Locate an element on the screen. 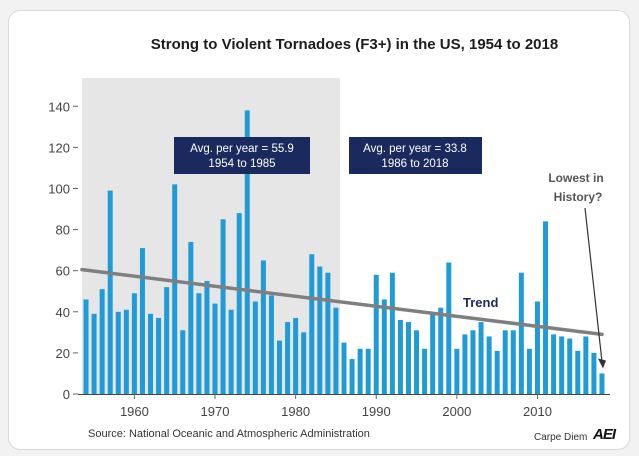 The image size is (639, 456). bar-1975 is located at coordinates (255, 347).